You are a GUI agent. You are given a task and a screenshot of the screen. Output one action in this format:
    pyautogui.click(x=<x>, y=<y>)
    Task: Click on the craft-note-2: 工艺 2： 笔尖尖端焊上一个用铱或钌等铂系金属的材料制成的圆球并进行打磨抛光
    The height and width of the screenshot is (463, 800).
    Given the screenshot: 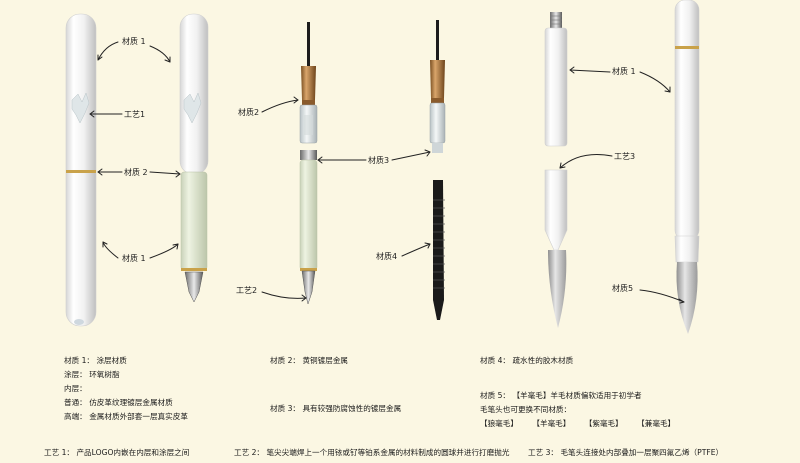 What is the action you would take?
    pyautogui.click(x=372, y=452)
    